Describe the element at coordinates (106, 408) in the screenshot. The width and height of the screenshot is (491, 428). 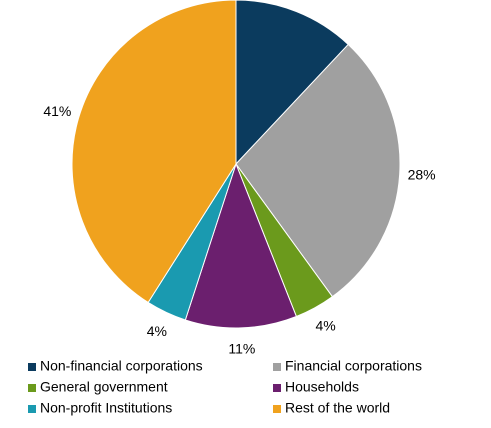
I see `legend-label: Non-profit Institutions` at that location.